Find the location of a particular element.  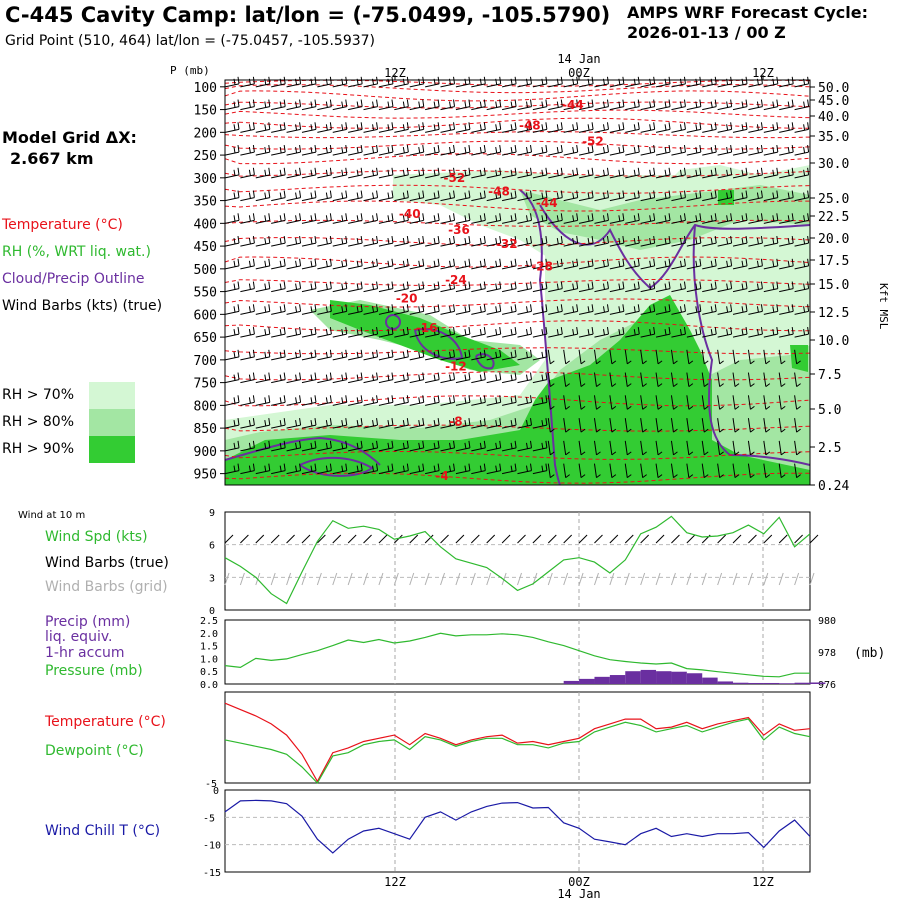

wind-chill-tick: -10 is located at coordinates (212, 846).